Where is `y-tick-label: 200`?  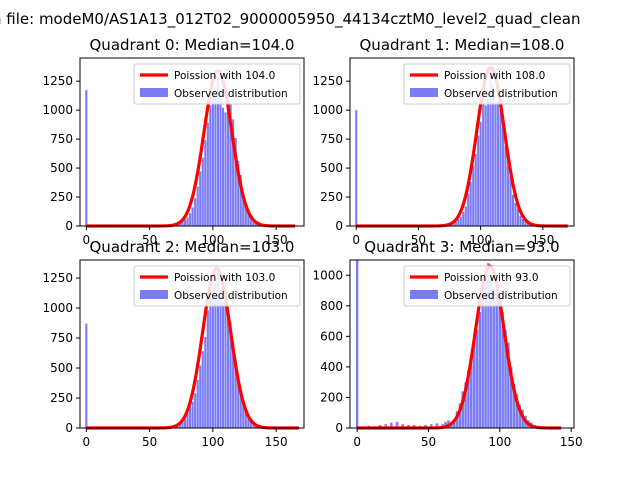
y-tick-label: 200 is located at coordinates (331, 397).